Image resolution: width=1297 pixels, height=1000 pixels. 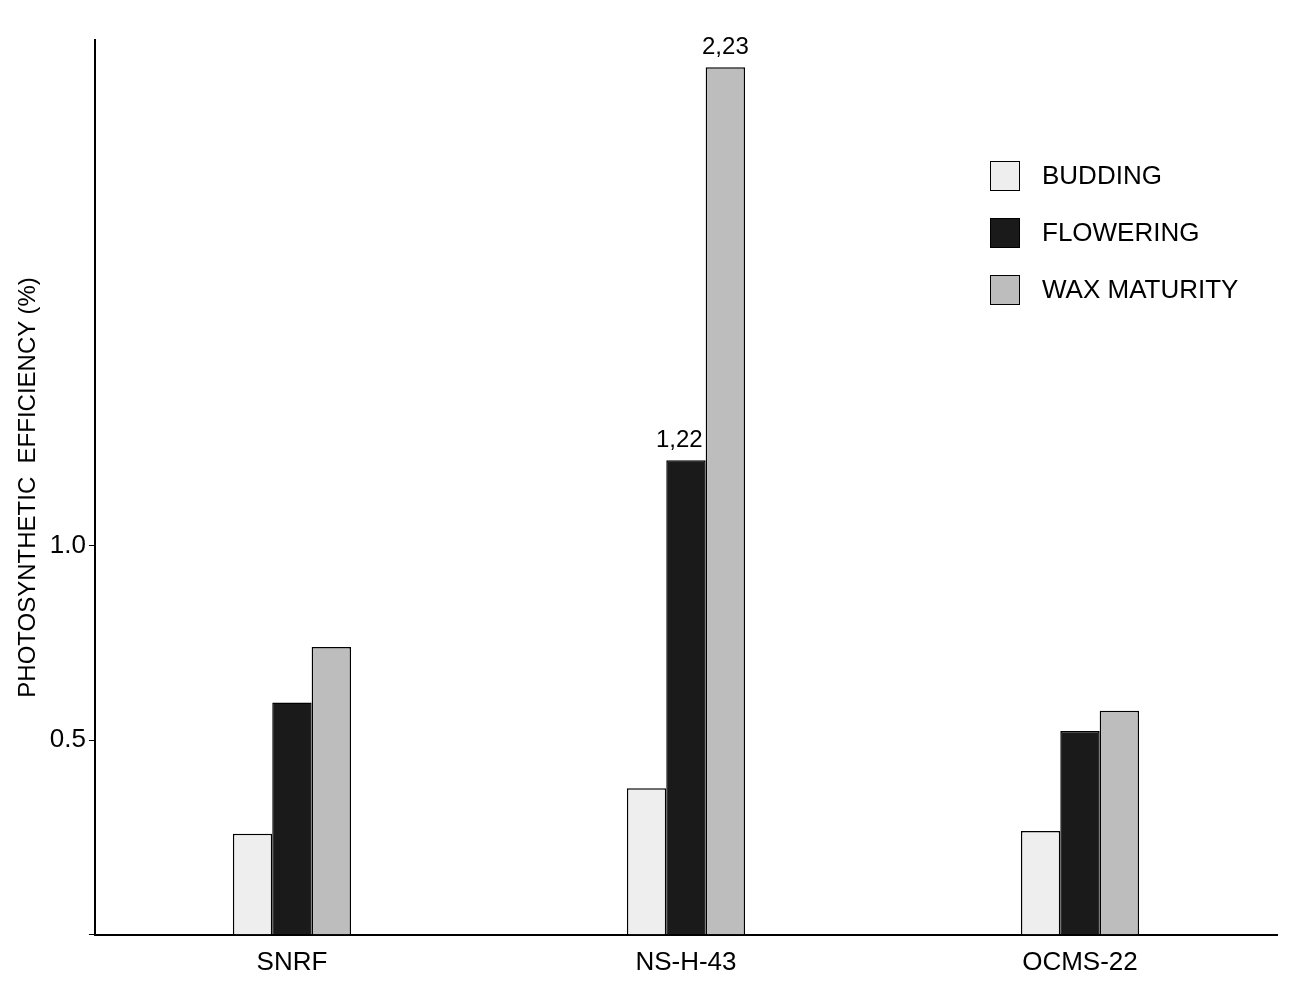 I want to click on y-tick-label: 0.5, so click(x=67, y=738).